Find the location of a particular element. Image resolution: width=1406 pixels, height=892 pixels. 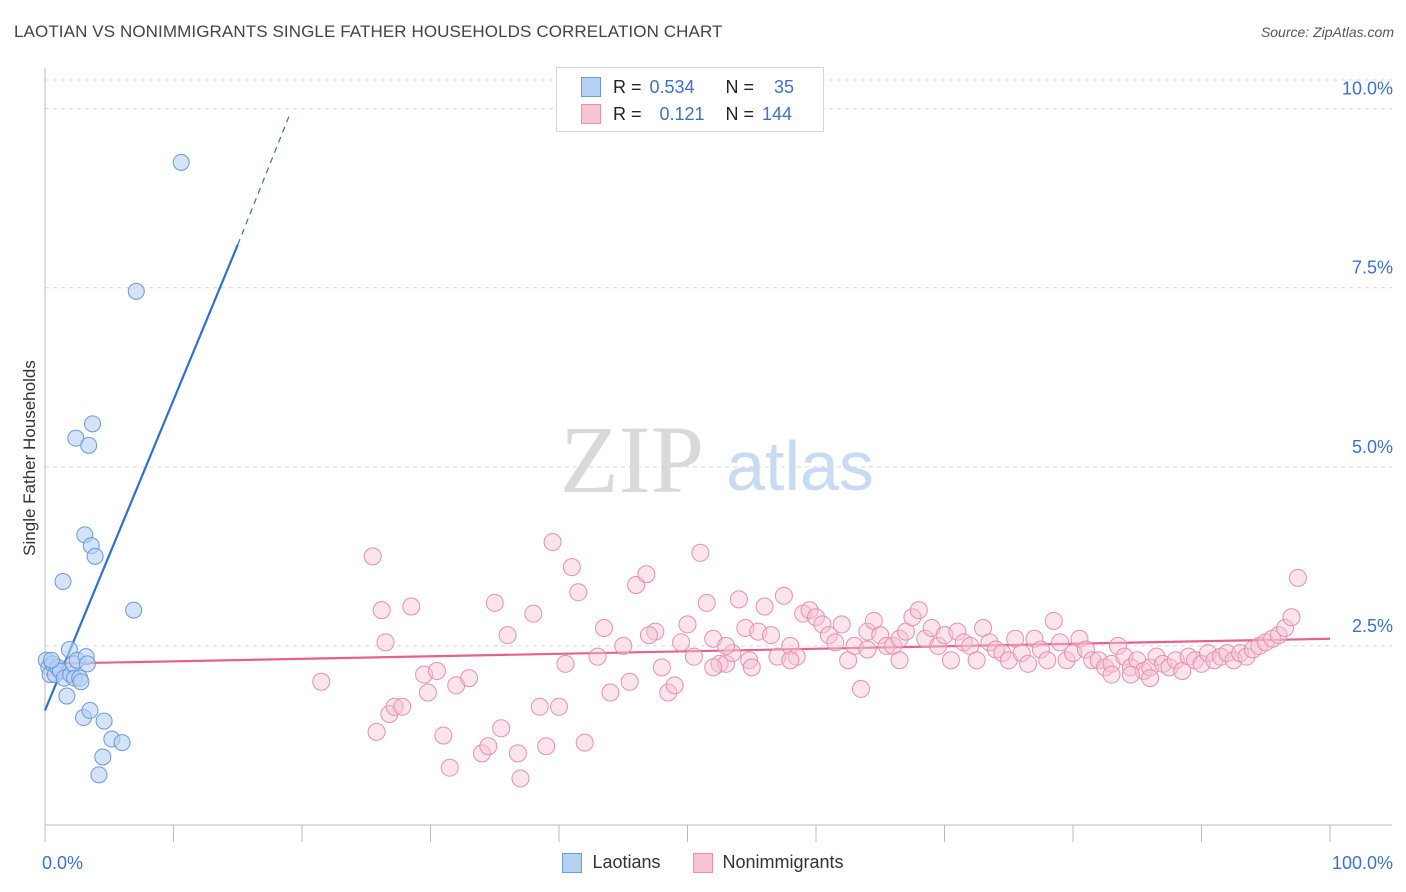

y-tick-label: 5.0% is located at coordinates (1372, 447).